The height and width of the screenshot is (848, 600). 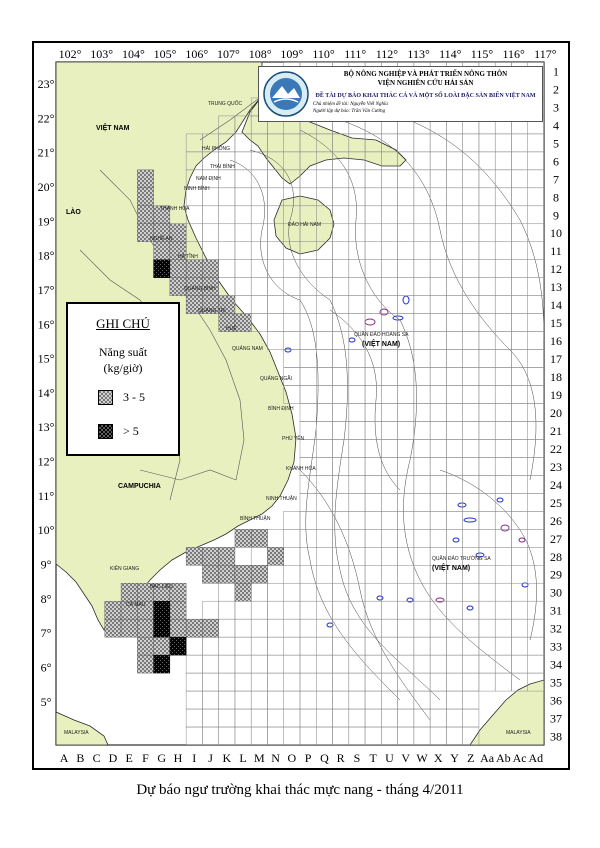 I want to click on legend-item-mid: 3 - 5, so click(x=121, y=397).